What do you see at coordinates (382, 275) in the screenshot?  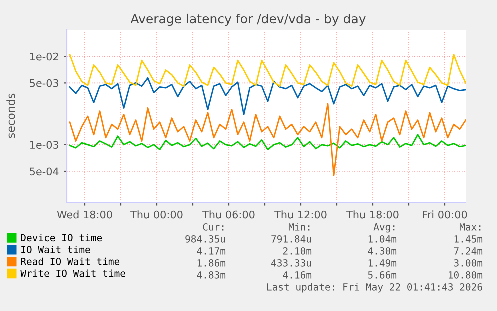 I see `text: 5.66m` at bounding box center [382, 275].